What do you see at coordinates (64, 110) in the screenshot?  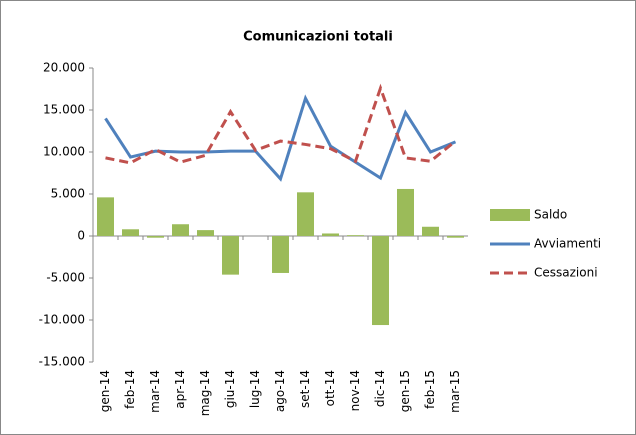 I see `y-tick-label: 15.000` at bounding box center [64, 110].